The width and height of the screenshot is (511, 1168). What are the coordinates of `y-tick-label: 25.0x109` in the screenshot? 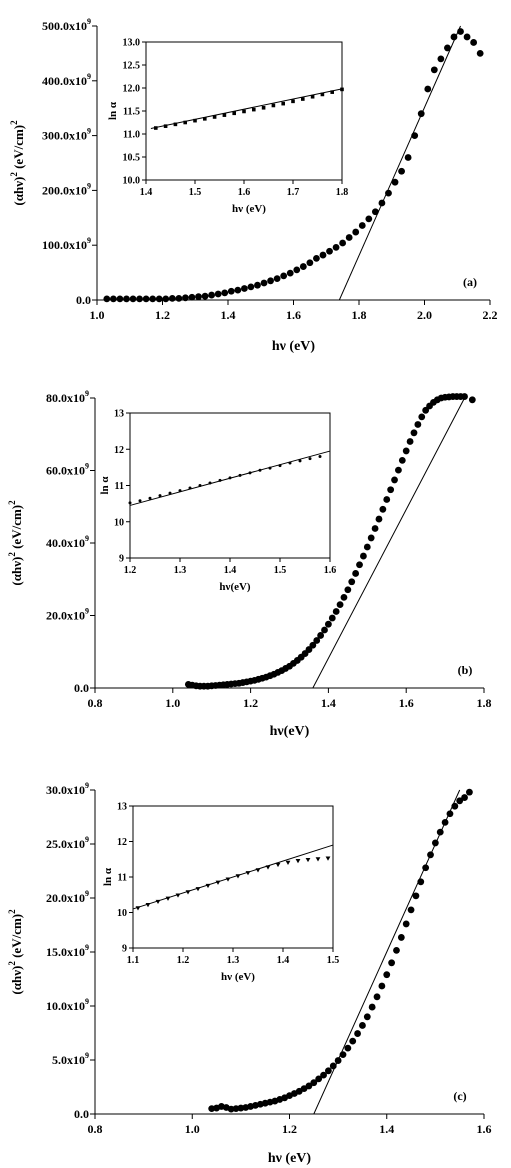 It's located at (67, 843).